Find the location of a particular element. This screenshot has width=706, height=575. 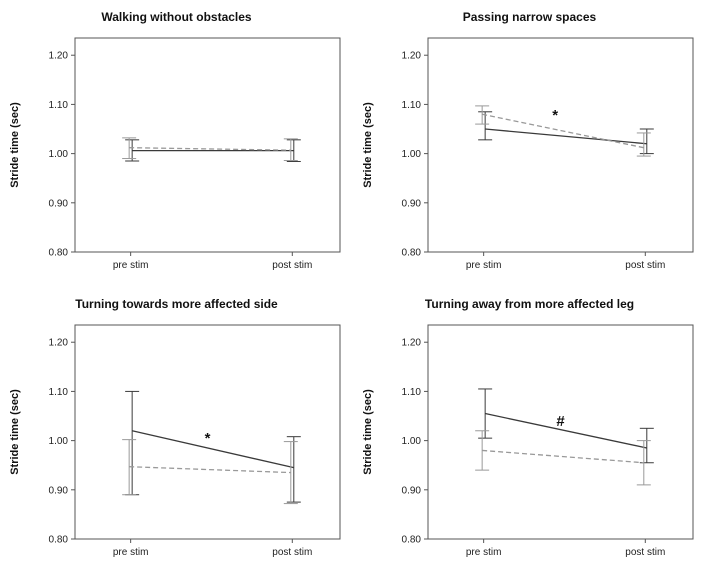

chart-title: Walking without obstacles is located at coordinates (176, 17).